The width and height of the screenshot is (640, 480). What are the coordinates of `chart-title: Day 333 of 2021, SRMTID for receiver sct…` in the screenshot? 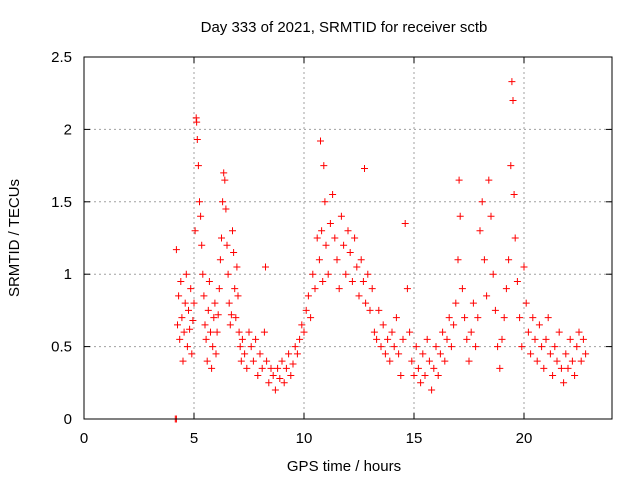 It's located at (344, 27).